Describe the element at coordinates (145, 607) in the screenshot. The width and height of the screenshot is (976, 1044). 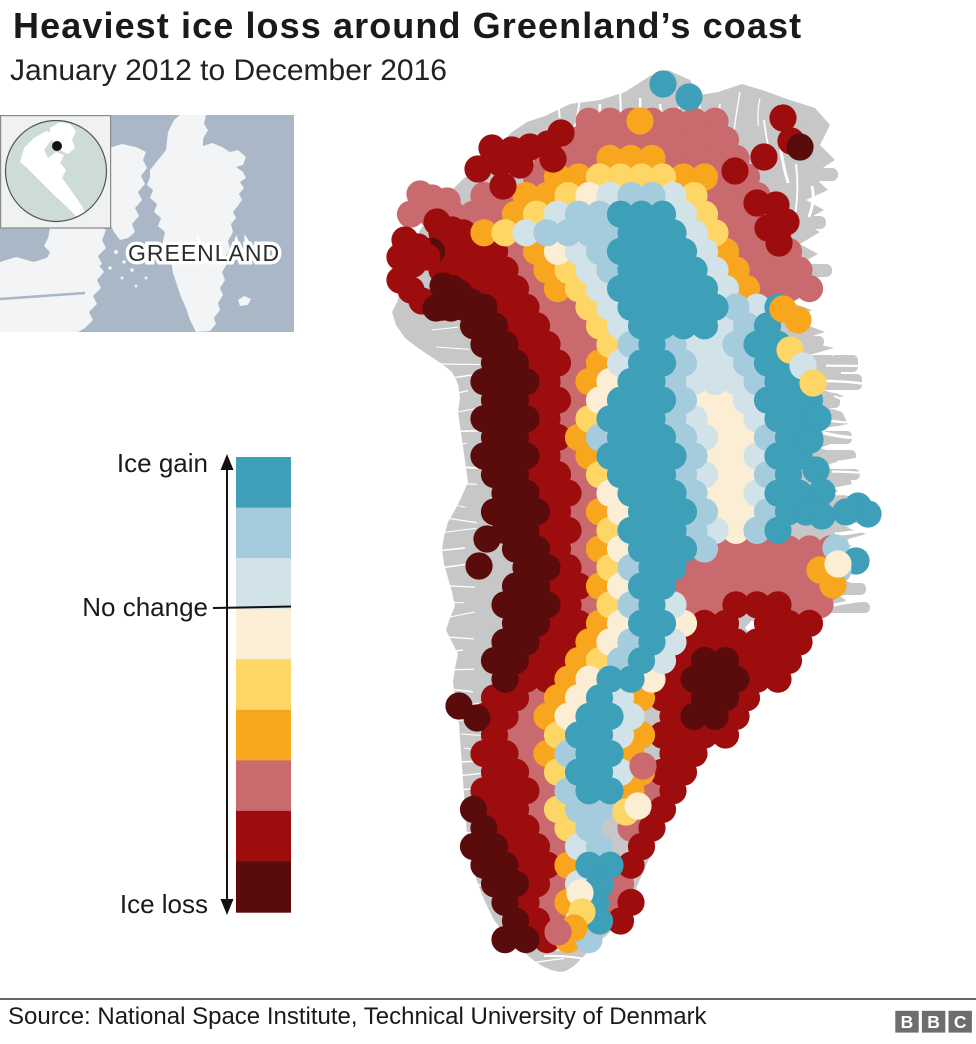
I see `svg-text: No change` at that location.